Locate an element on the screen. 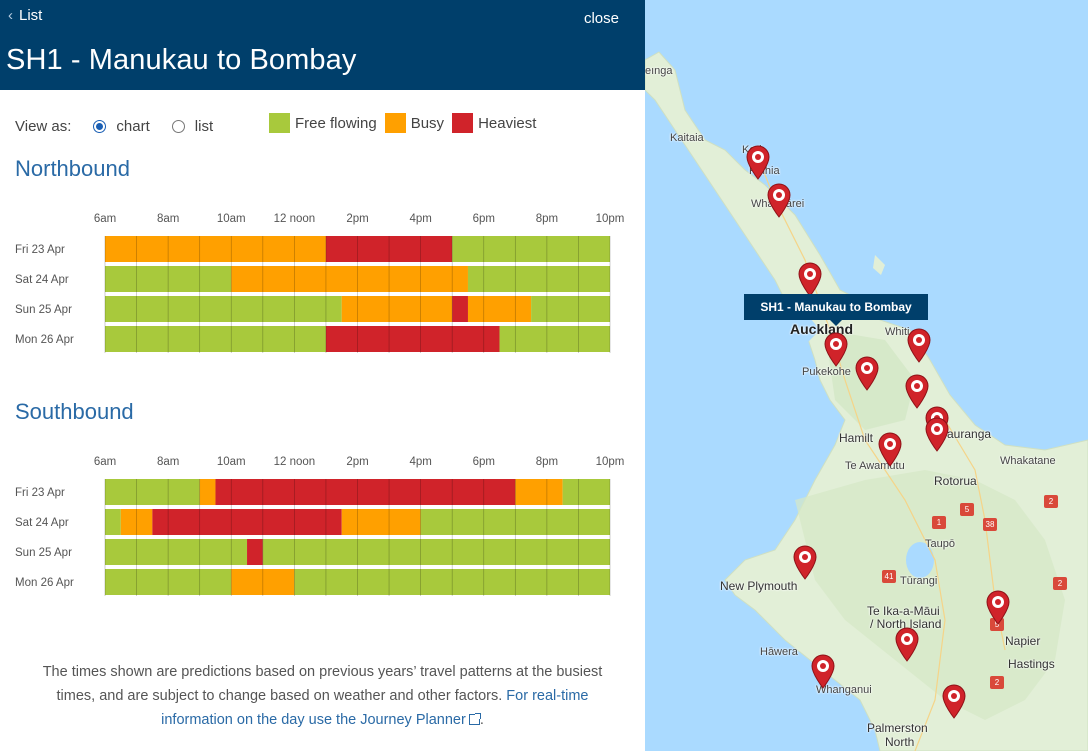  northbound-tick-label: 6am is located at coordinates (105, 219).